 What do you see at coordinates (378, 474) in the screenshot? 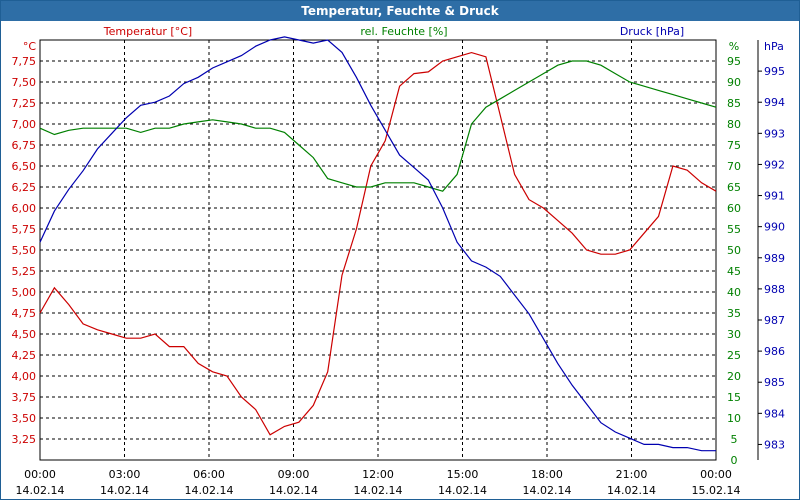
I see `x-tick-time: 12:00` at bounding box center [378, 474].